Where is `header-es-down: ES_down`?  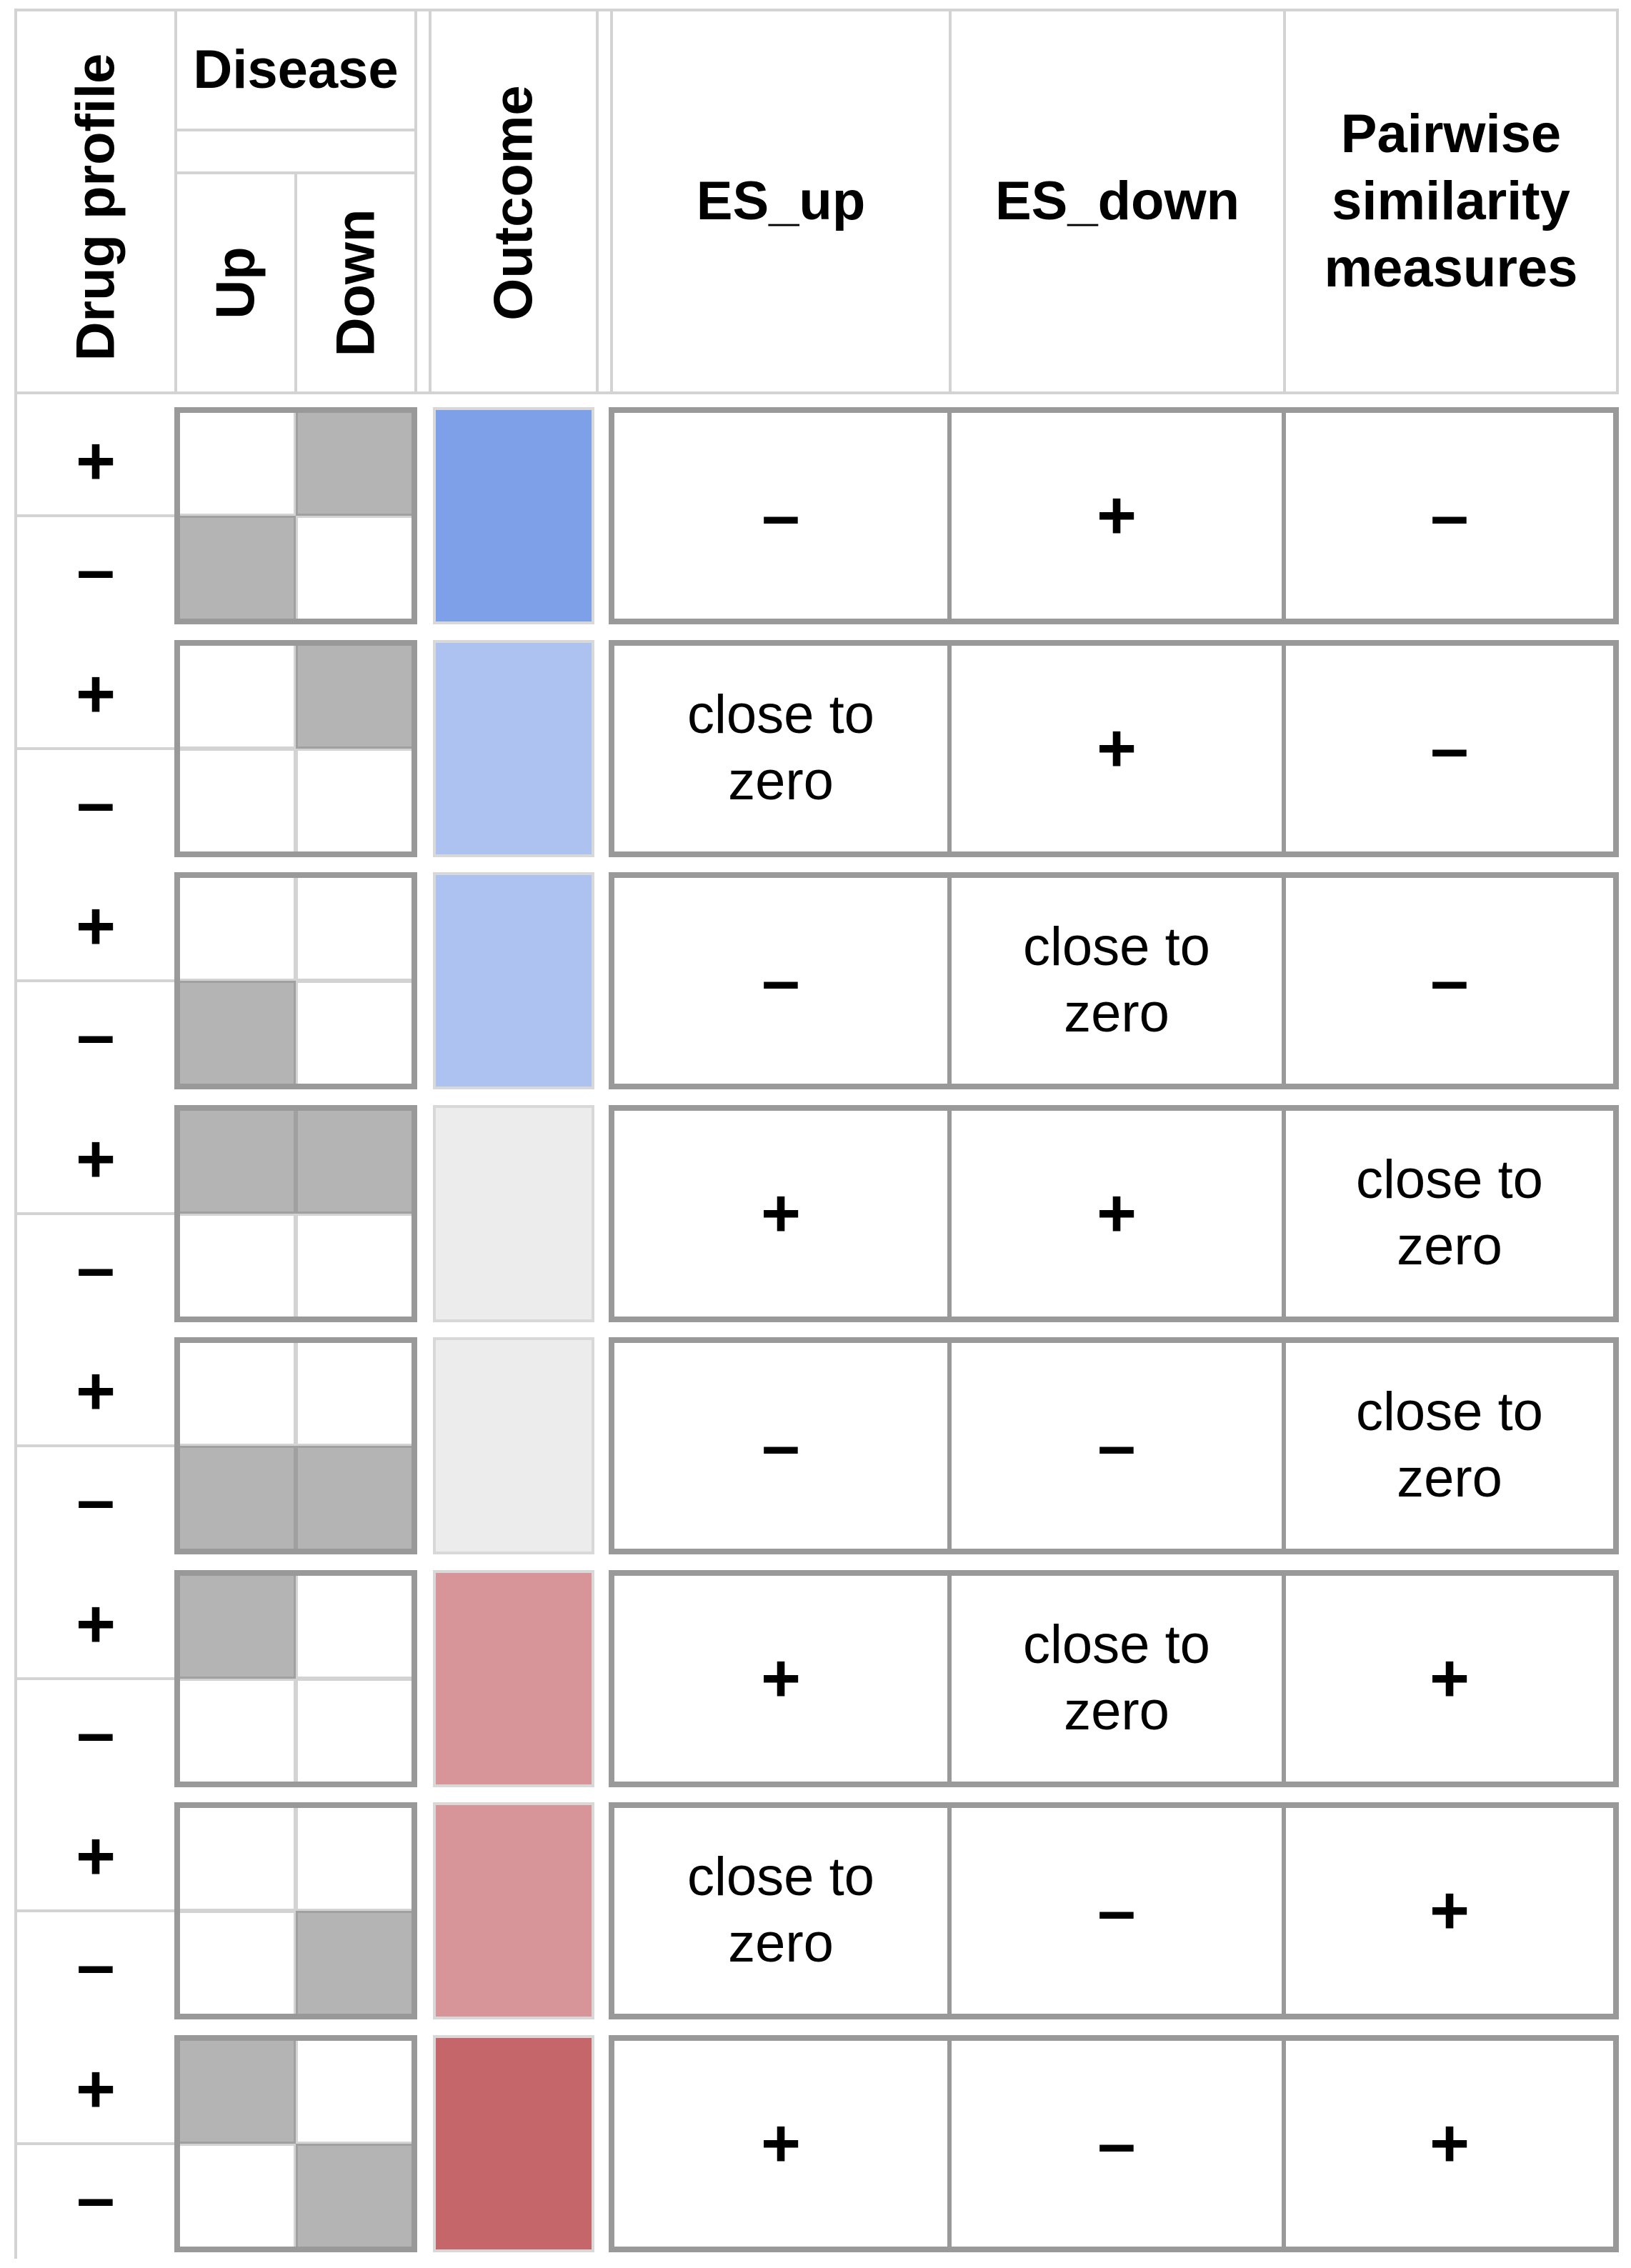 header-es-down: ES_down is located at coordinates (1117, 200).